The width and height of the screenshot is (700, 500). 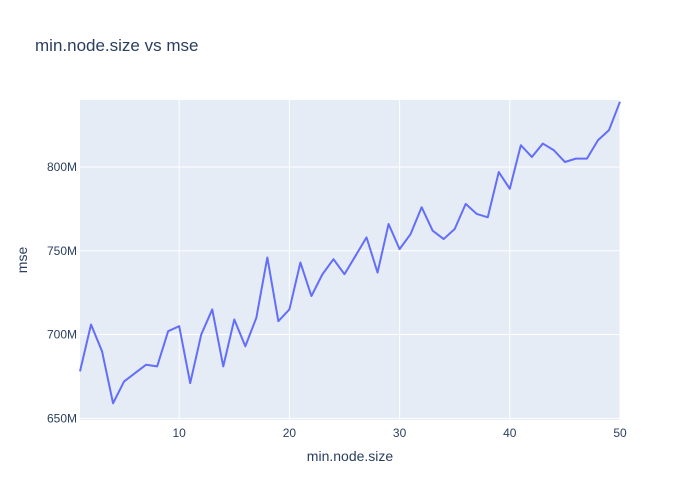 What do you see at coordinates (62, 418) in the screenshot?
I see `y-tick-label: 650M` at bounding box center [62, 418].